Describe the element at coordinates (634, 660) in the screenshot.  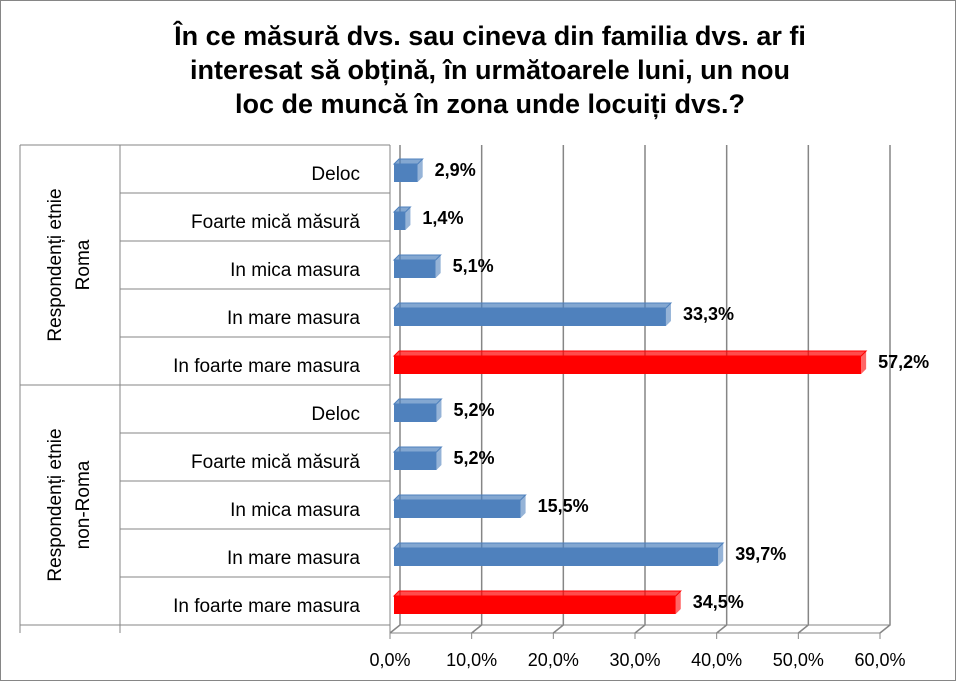
I see `x-tick-label: 30,0%` at that location.